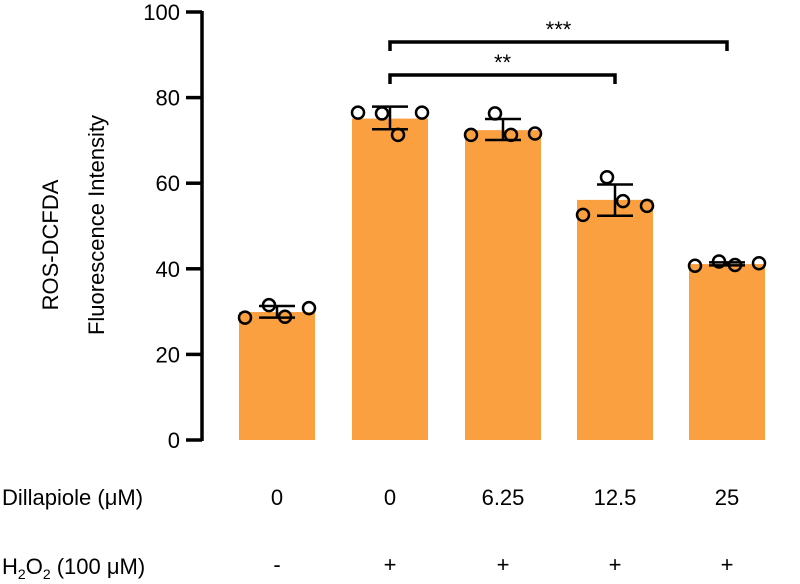 This screenshot has height=584, width=800. I want to click on y-axis-label-line2: Fluorescence Intensity, so click(96, 225).